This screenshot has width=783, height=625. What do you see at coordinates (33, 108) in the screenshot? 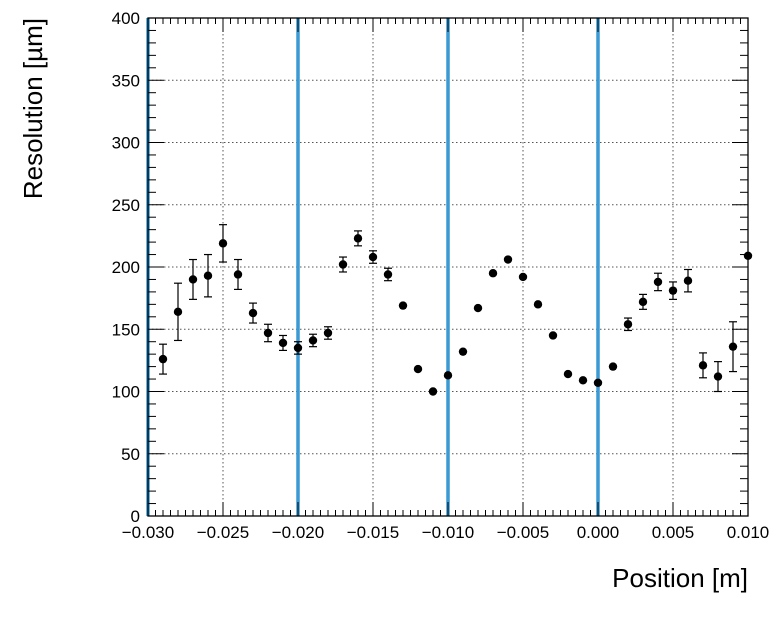
I see `y-axis-title: Resolution [µm]` at bounding box center [33, 108].